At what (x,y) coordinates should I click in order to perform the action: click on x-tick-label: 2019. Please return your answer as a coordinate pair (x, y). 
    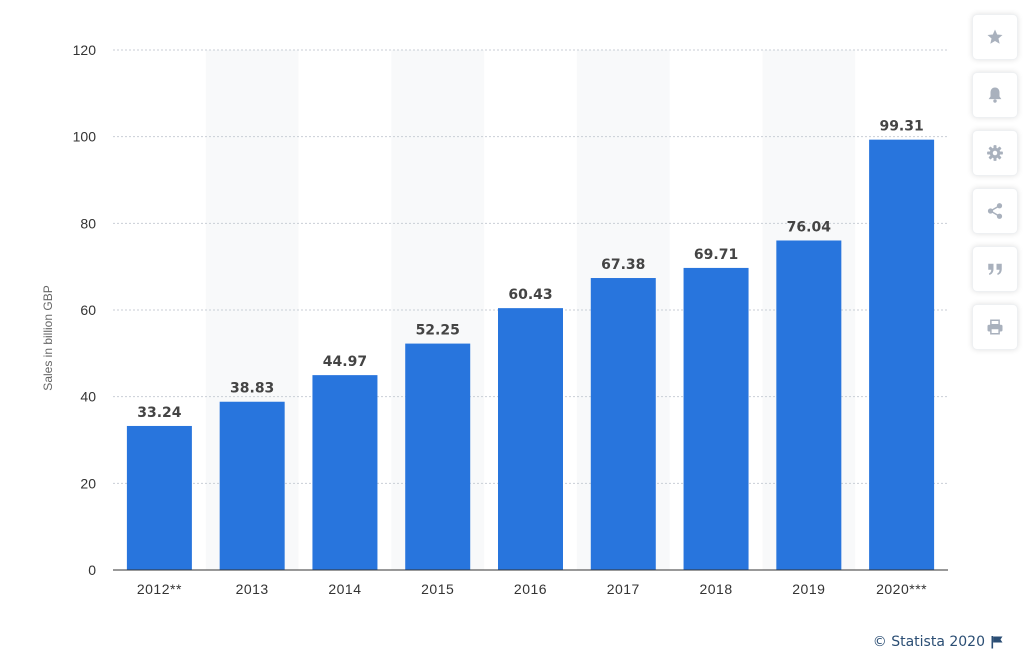
    Looking at the image, I should click on (808, 589).